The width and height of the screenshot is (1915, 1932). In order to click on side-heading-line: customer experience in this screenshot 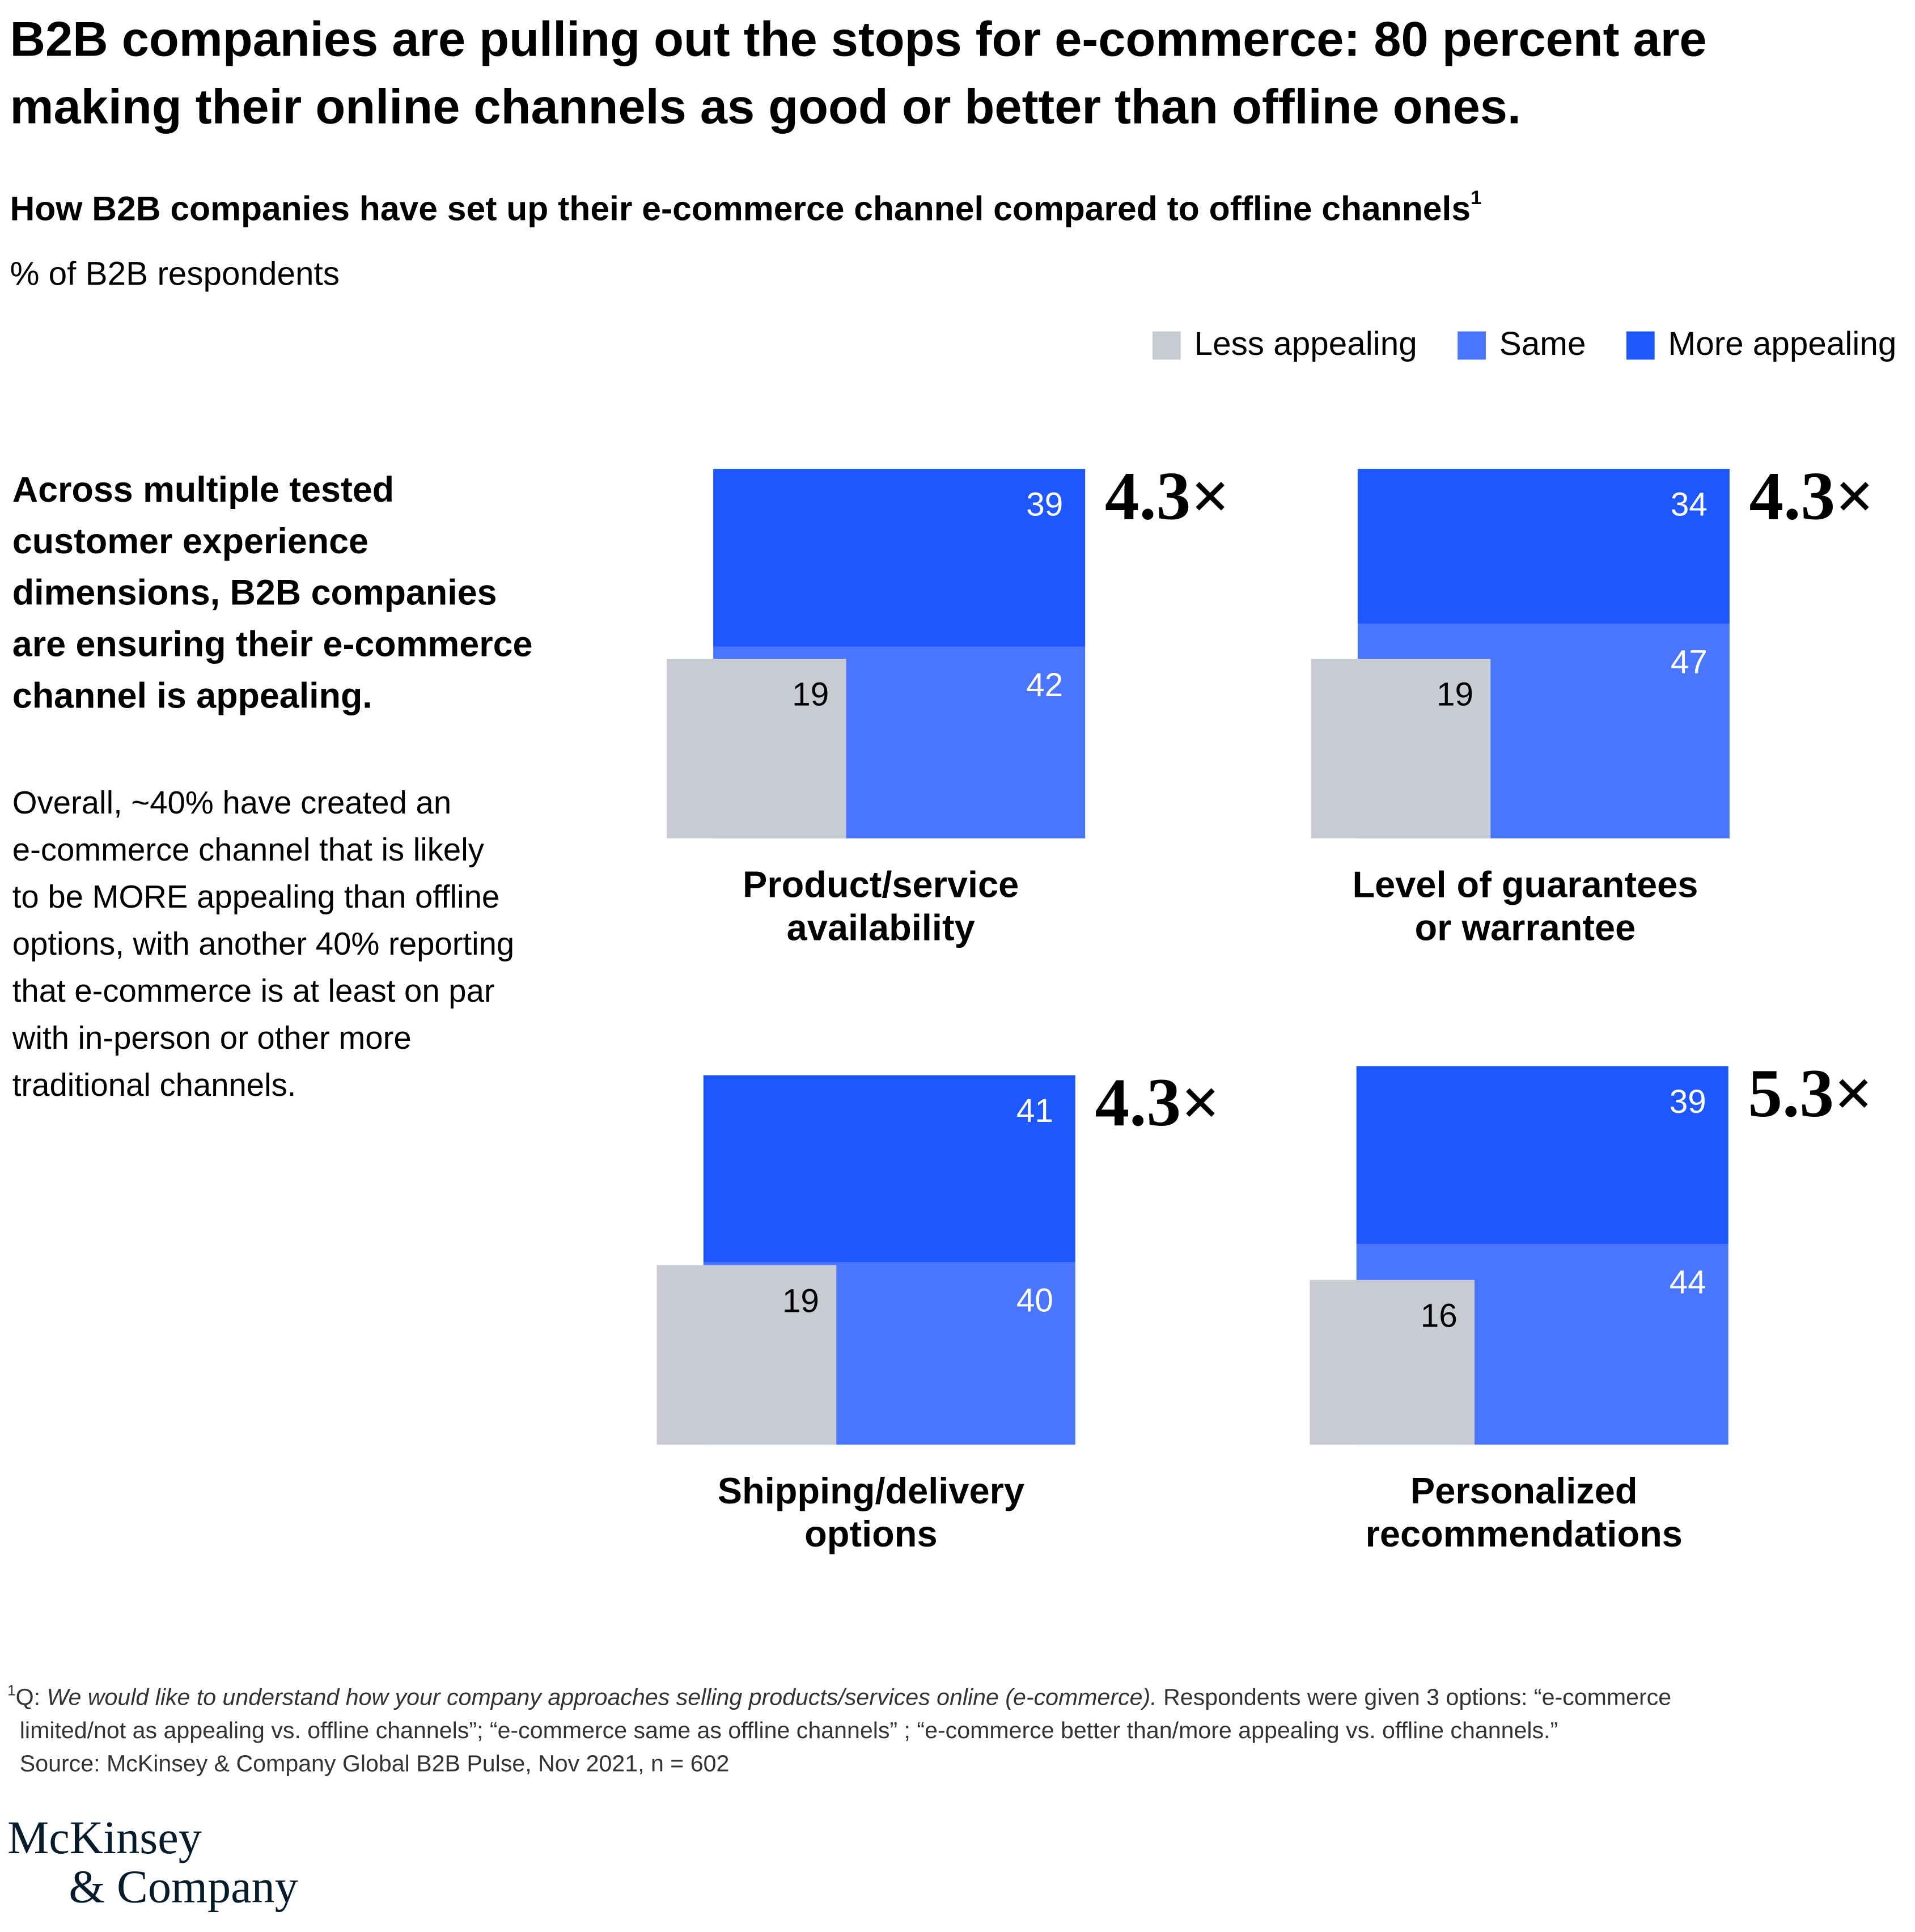, I will do `click(190, 541)`.